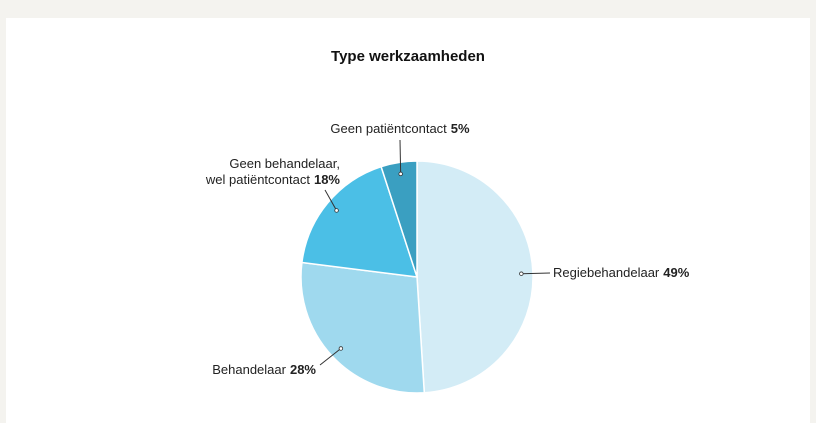  What do you see at coordinates (606, 272) in the screenshot?
I see `category-label: Regiebehandelaar` at bounding box center [606, 272].